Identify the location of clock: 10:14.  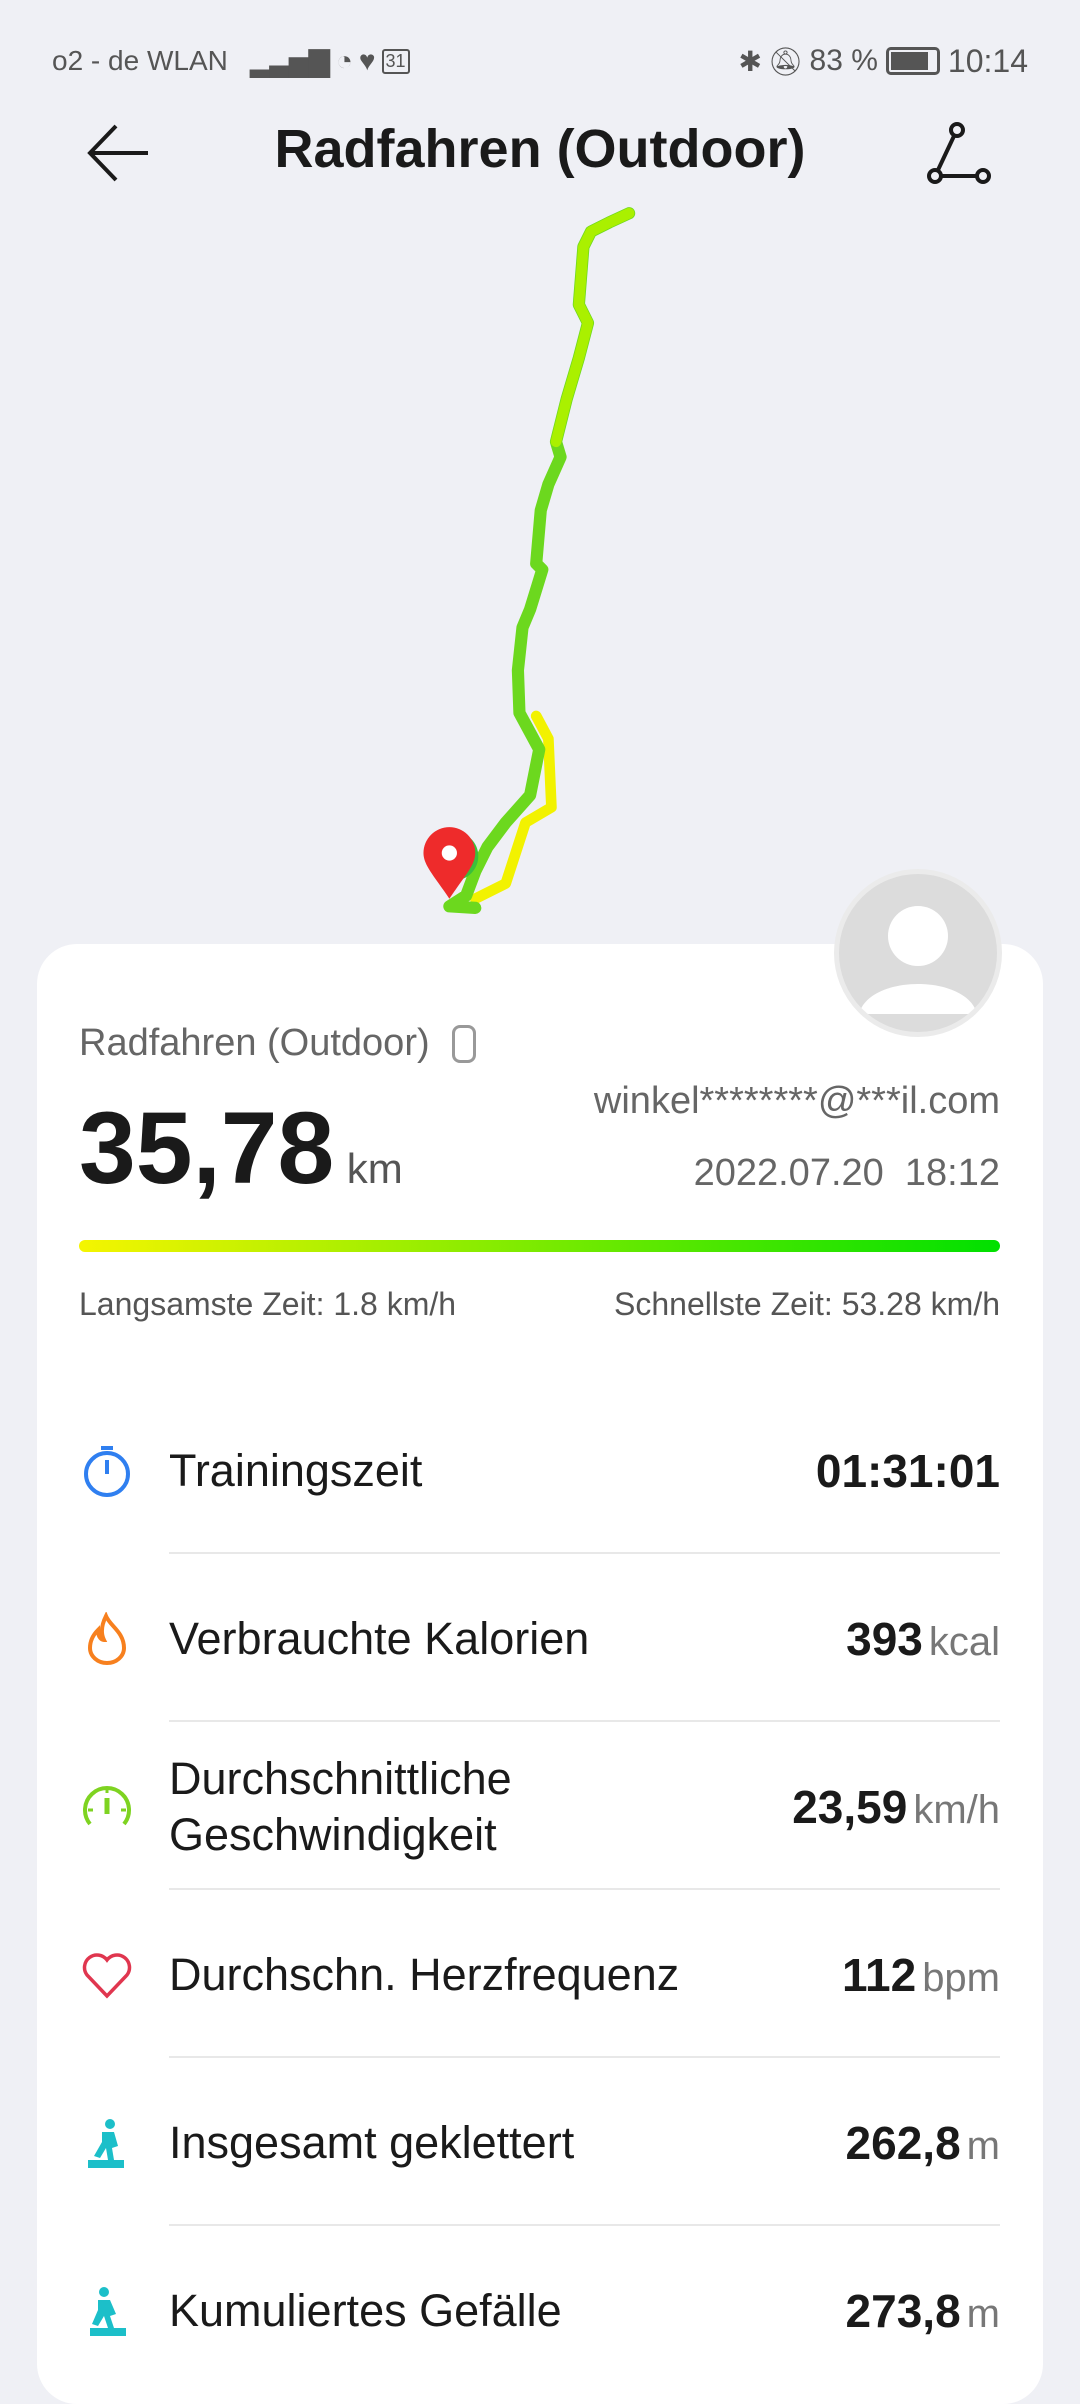
(987, 60).